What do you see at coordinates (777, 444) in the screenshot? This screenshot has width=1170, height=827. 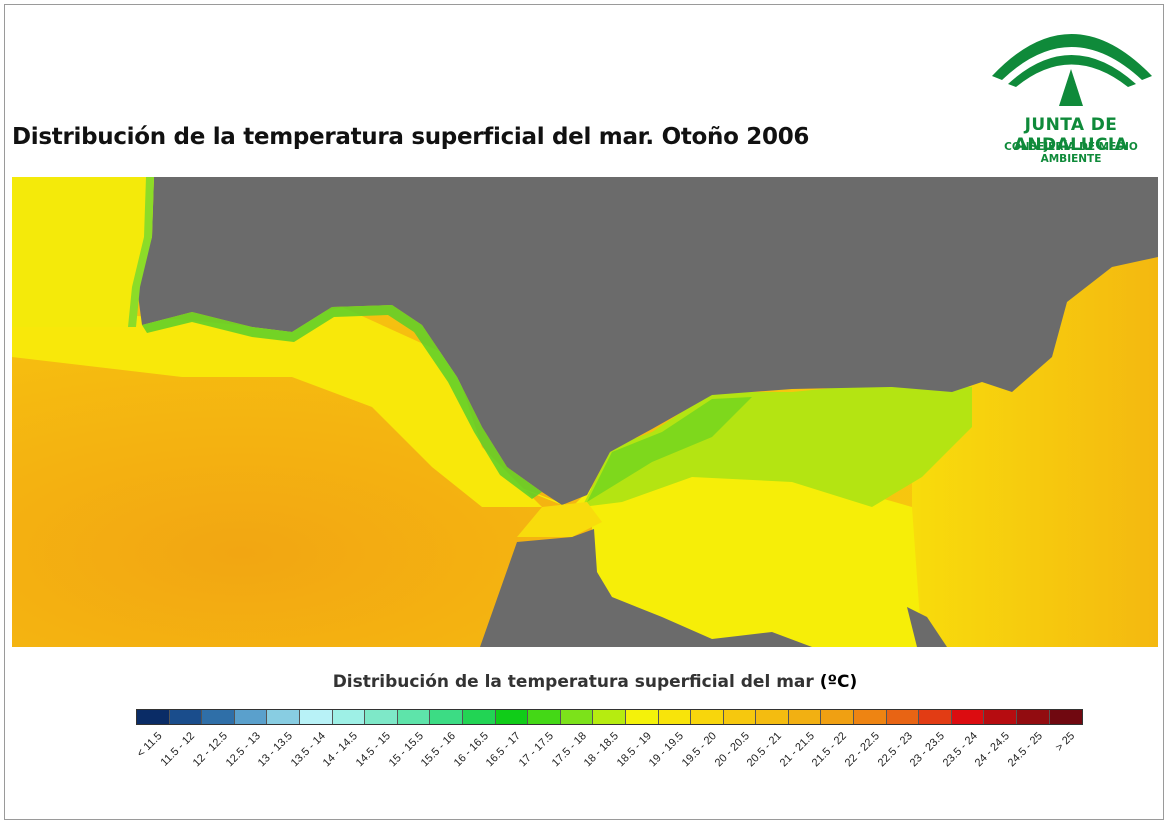 I see `alboran-cool-water` at bounding box center [777, 444].